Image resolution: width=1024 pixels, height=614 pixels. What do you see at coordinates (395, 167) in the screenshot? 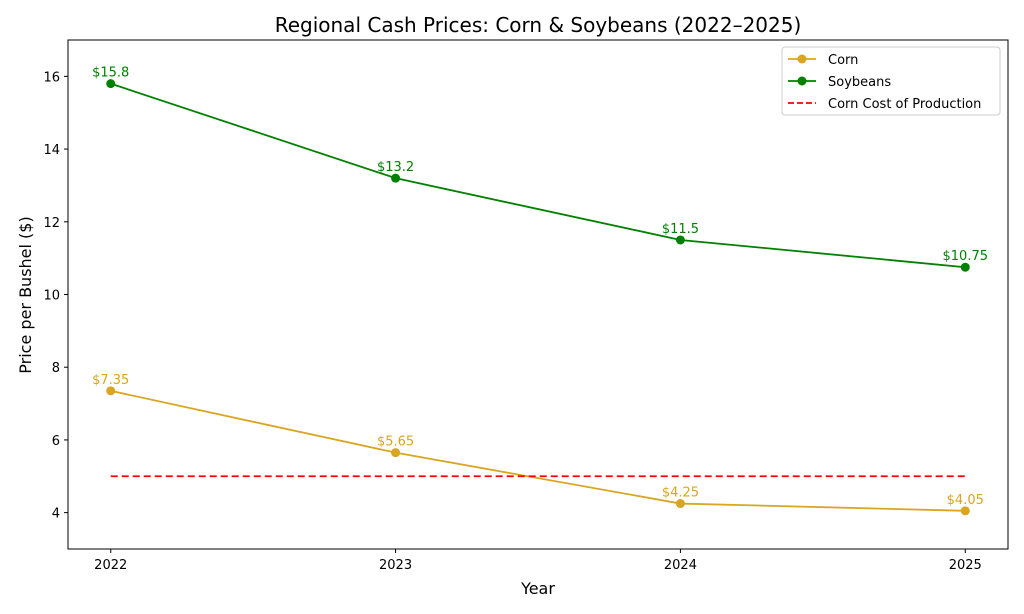
I see `soybeans-data-label: $13.2` at bounding box center [395, 167].